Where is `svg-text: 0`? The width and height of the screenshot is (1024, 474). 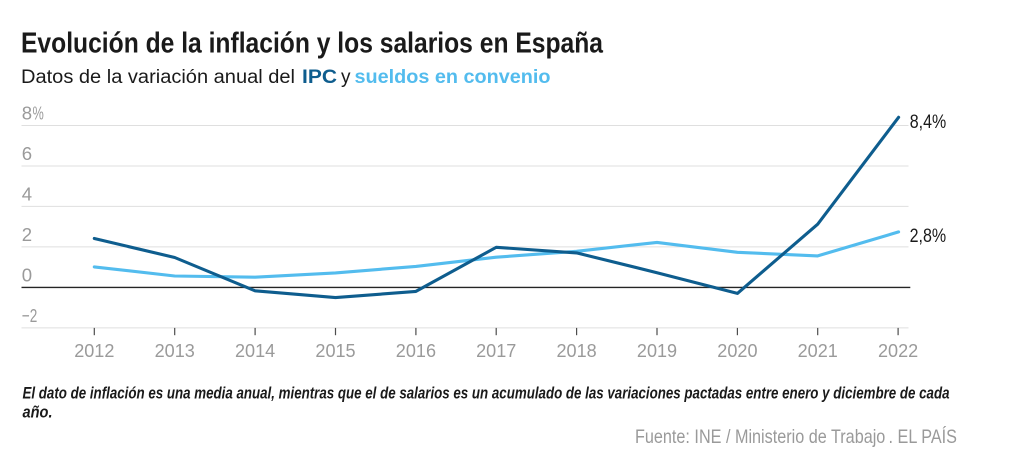 svg-text: 0 is located at coordinates (27, 275).